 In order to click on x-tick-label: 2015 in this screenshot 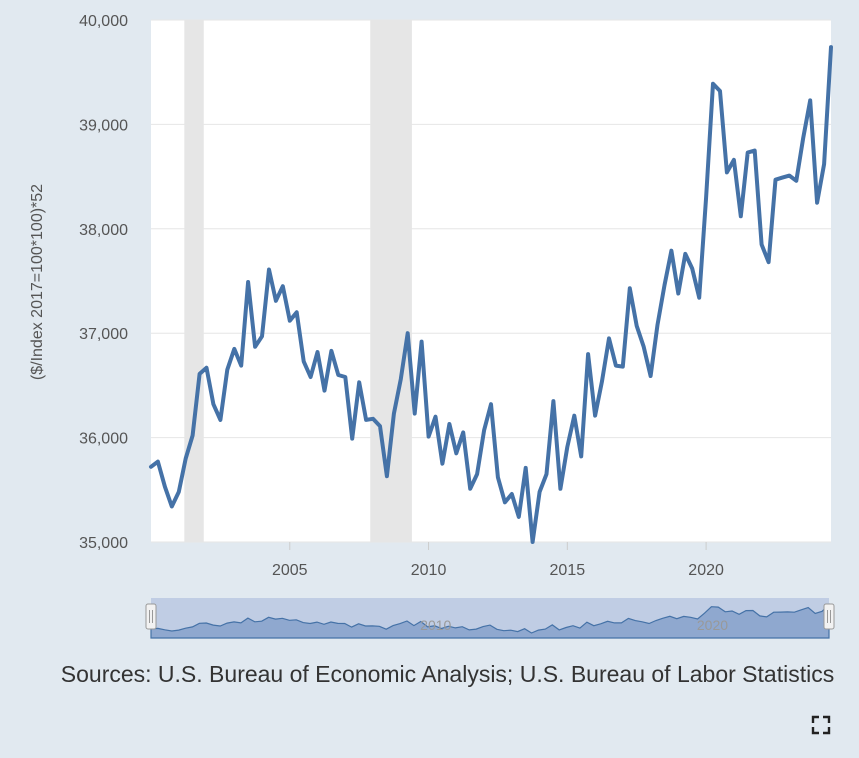, I will do `click(568, 570)`.